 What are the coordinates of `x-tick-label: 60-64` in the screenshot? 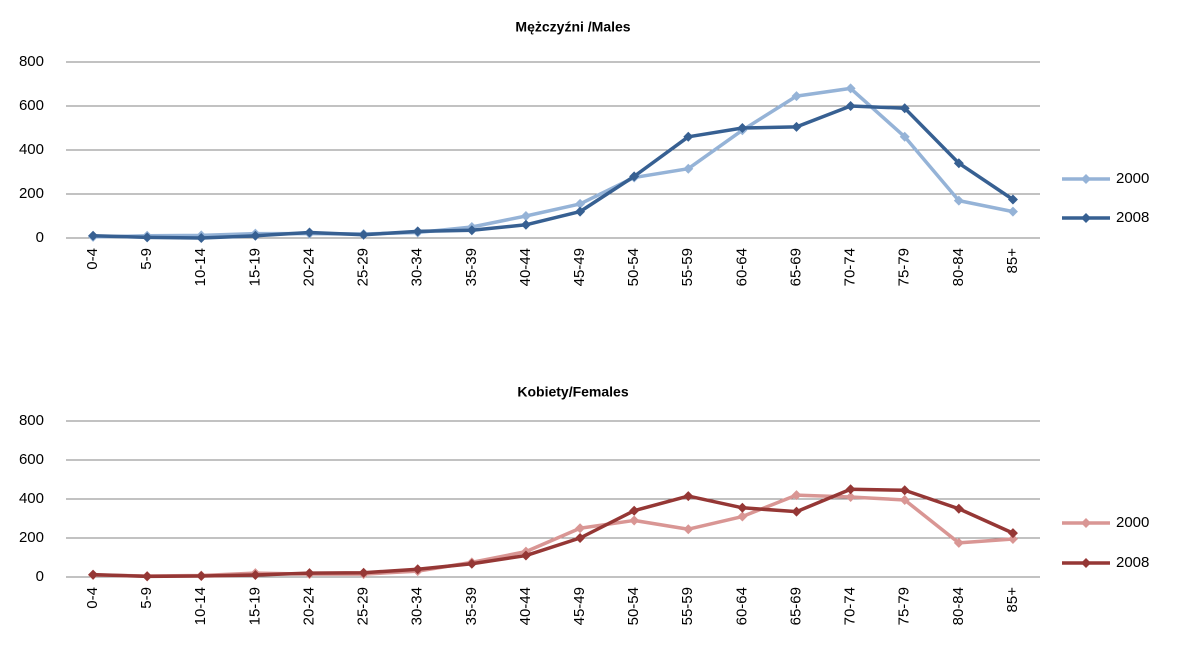 It's located at (741, 606).